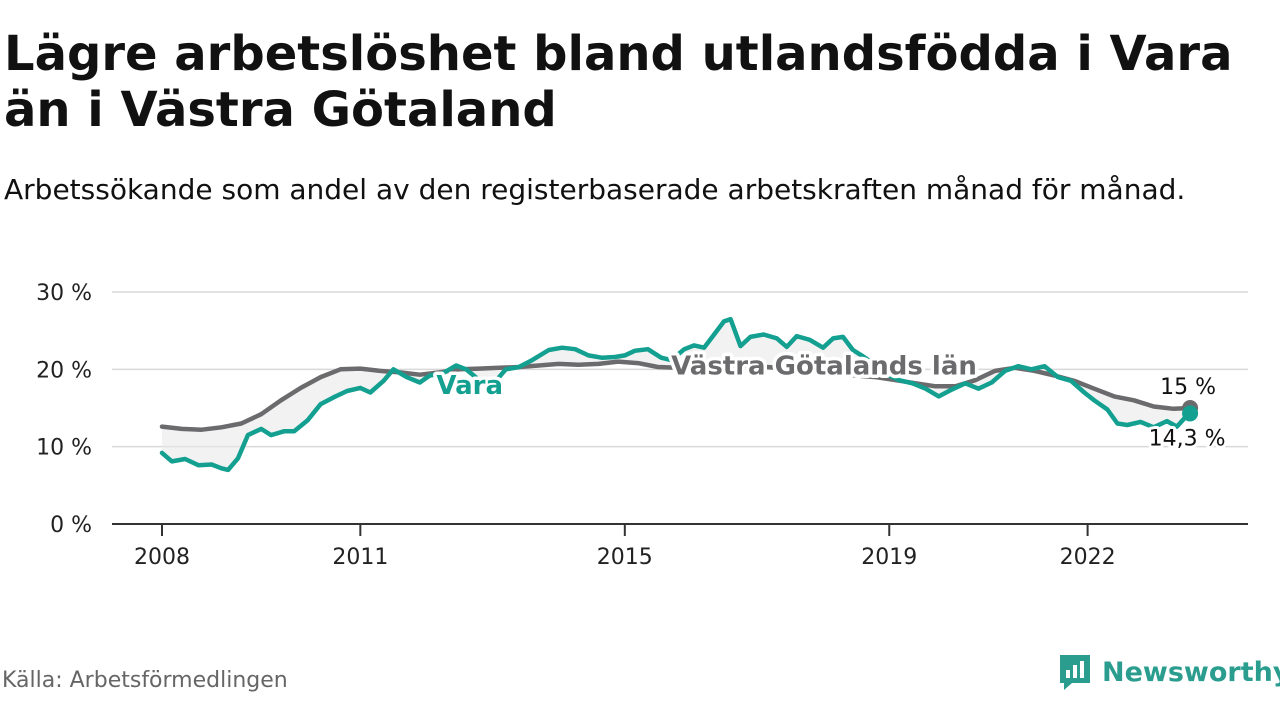 This screenshot has width=1280, height=720. Describe the element at coordinates (1190, 413) in the screenshot. I see `end-point-vara` at that location.